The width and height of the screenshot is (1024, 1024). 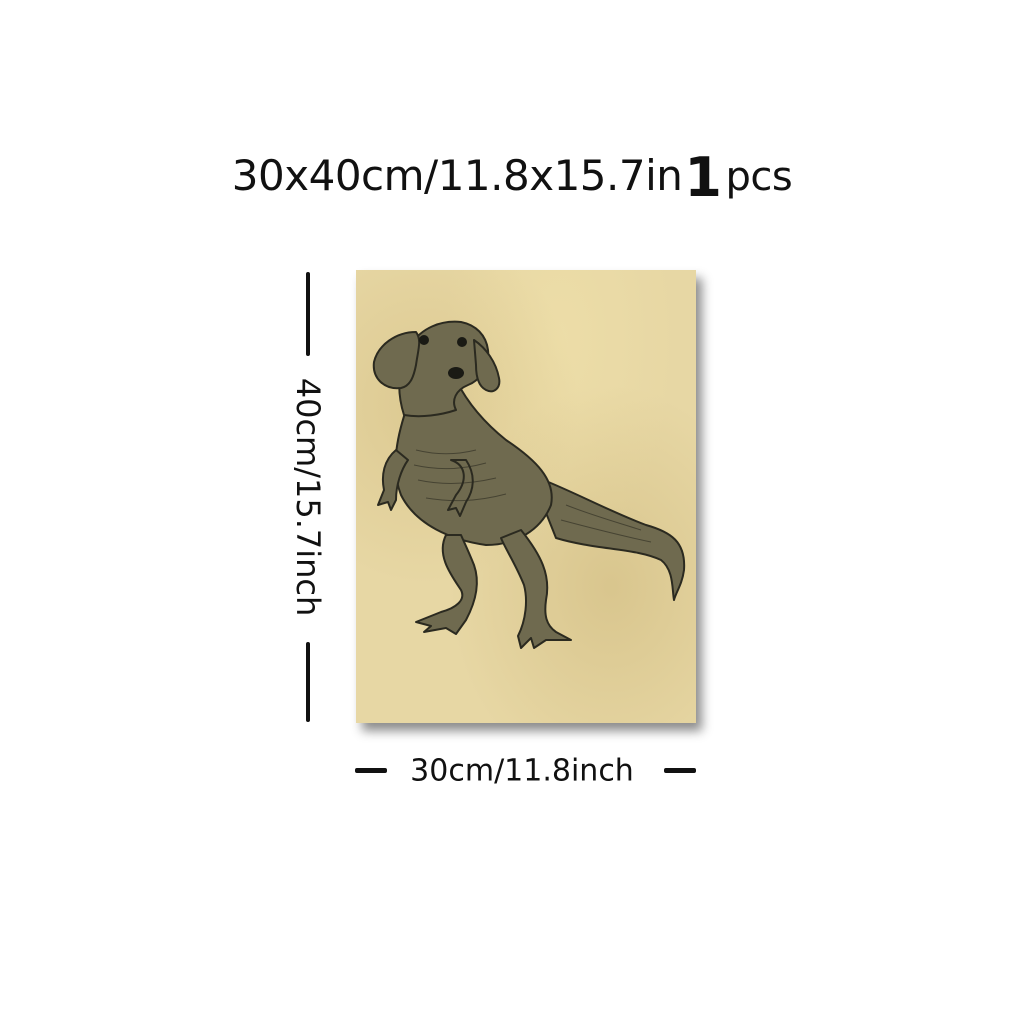 I want to click on quantity-number: 1, so click(x=703, y=177).